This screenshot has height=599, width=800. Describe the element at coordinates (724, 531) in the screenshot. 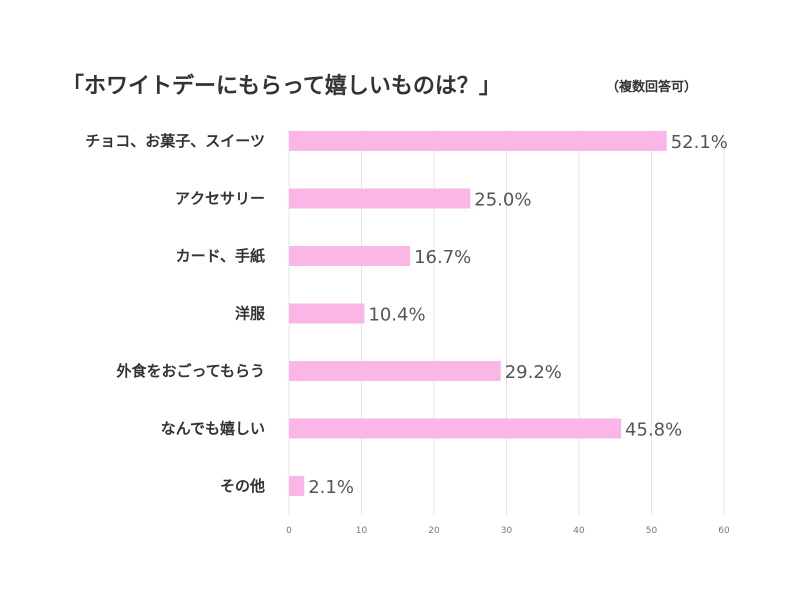

I see `x-tick-label: 60` at that location.